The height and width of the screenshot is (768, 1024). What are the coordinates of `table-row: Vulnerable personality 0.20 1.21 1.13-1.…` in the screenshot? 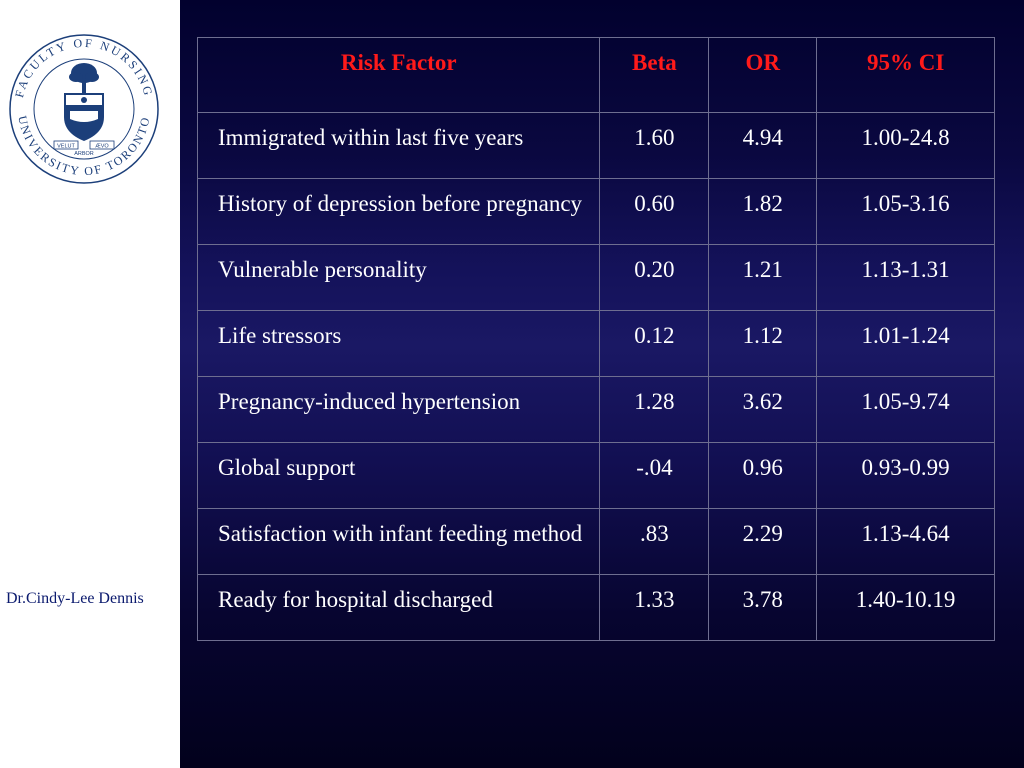 It's located at (595, 277).